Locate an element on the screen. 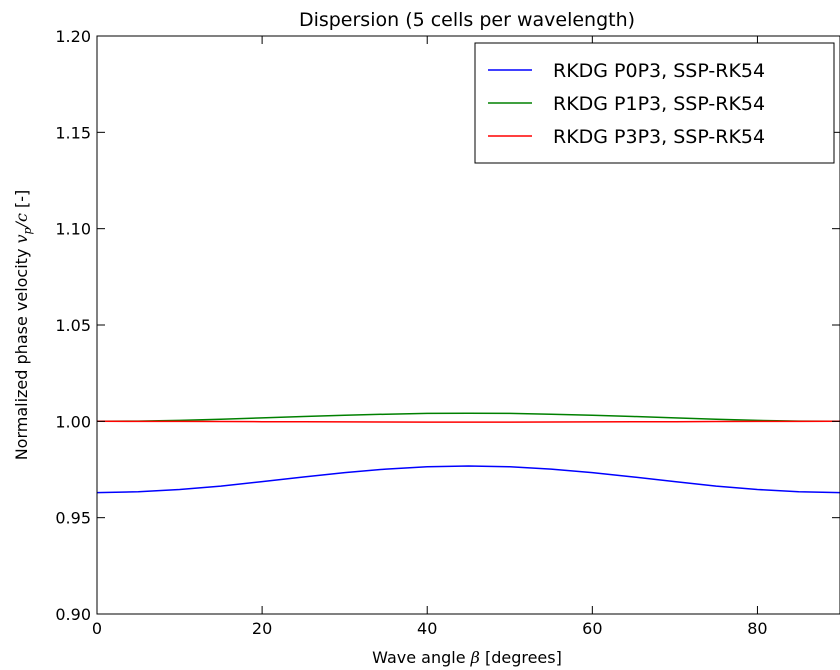 Image resolution: width=840 pixels, height=670 pixels. x-tick-label: 20 is located at coordinates (262, 628).